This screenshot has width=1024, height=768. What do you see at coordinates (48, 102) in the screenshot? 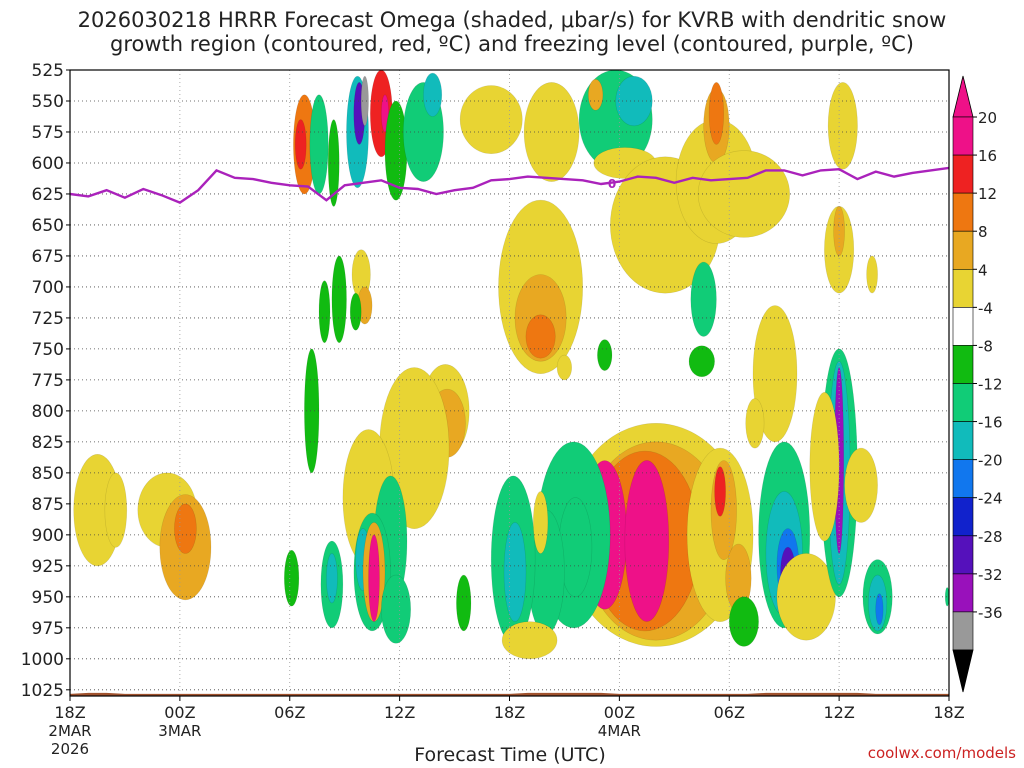
I see `y-tick-label-550: 550` at bounding box center [48, 102].